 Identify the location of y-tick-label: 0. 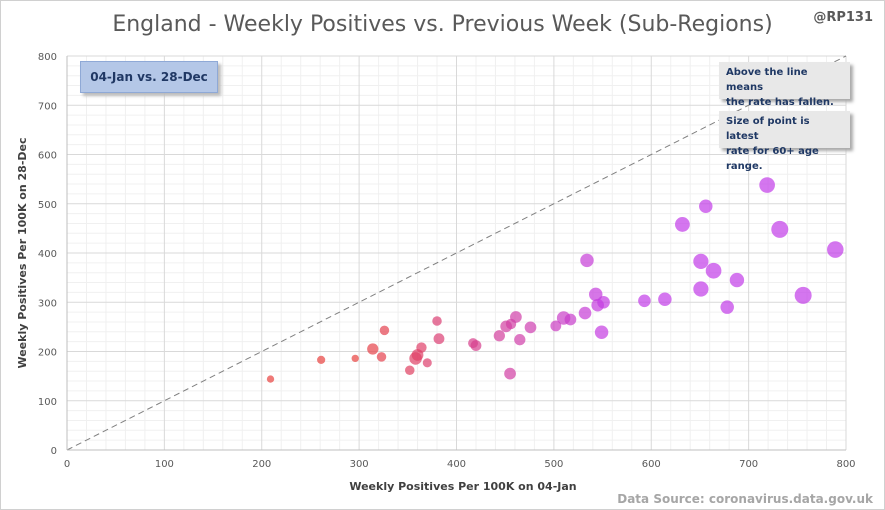
(54, 451).